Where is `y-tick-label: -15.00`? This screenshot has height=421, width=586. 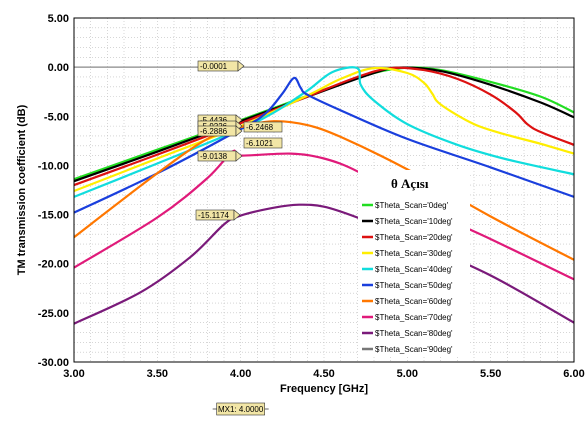 y-tick-label: -15.00 is located at coordinates (53, 216).